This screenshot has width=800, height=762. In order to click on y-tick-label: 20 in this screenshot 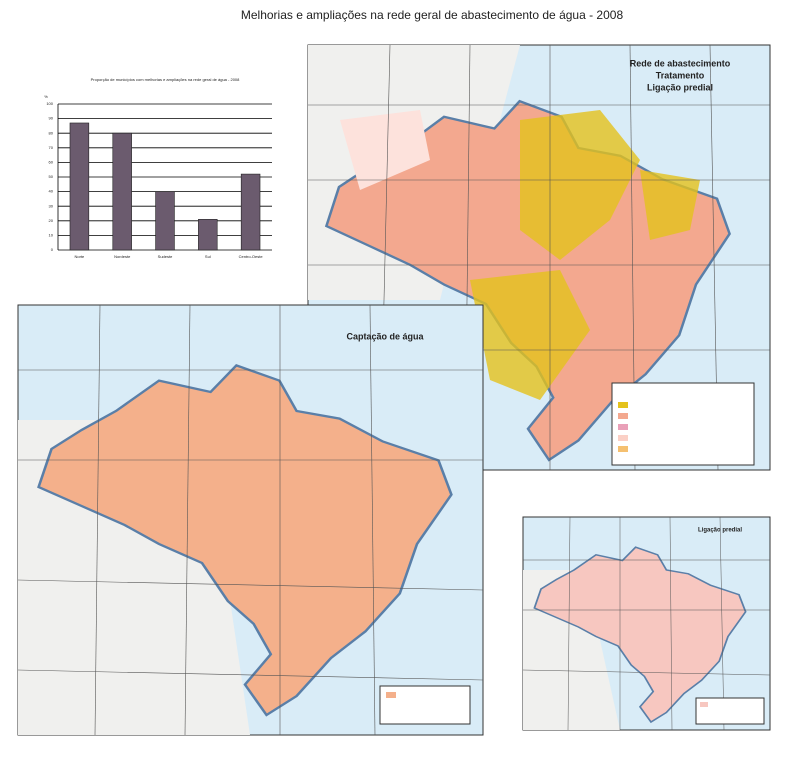, I will do `click(51, 220)`.